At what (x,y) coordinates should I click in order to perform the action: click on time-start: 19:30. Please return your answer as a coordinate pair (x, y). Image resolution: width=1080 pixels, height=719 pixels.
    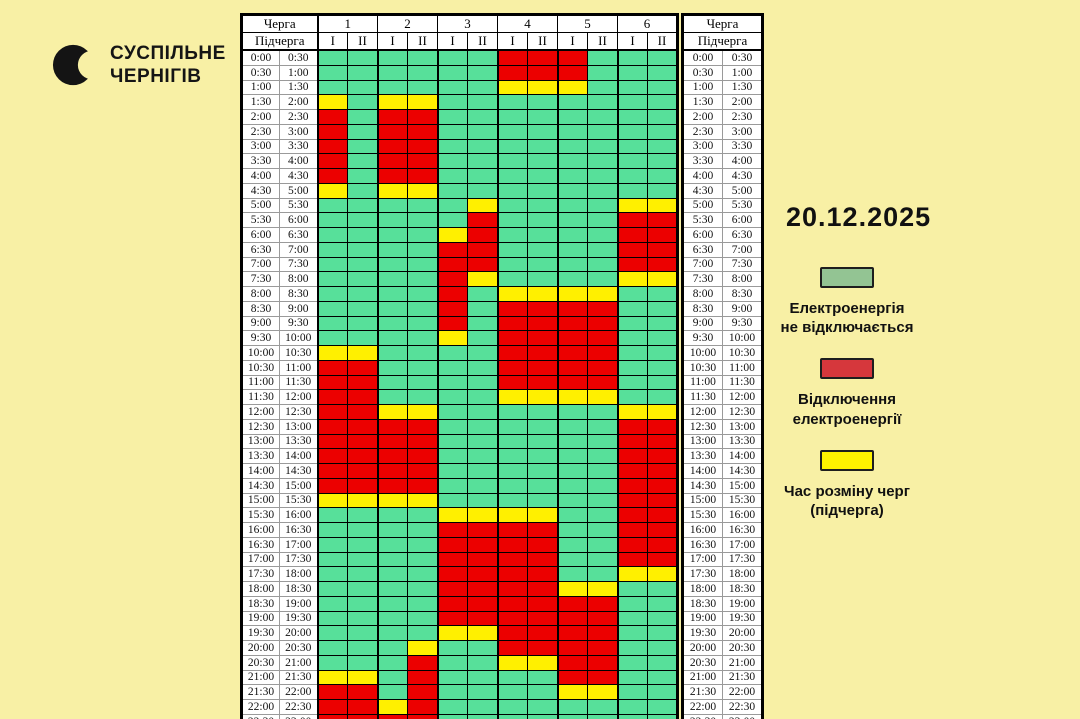
    Looking at the image, I should click on (260, 633).